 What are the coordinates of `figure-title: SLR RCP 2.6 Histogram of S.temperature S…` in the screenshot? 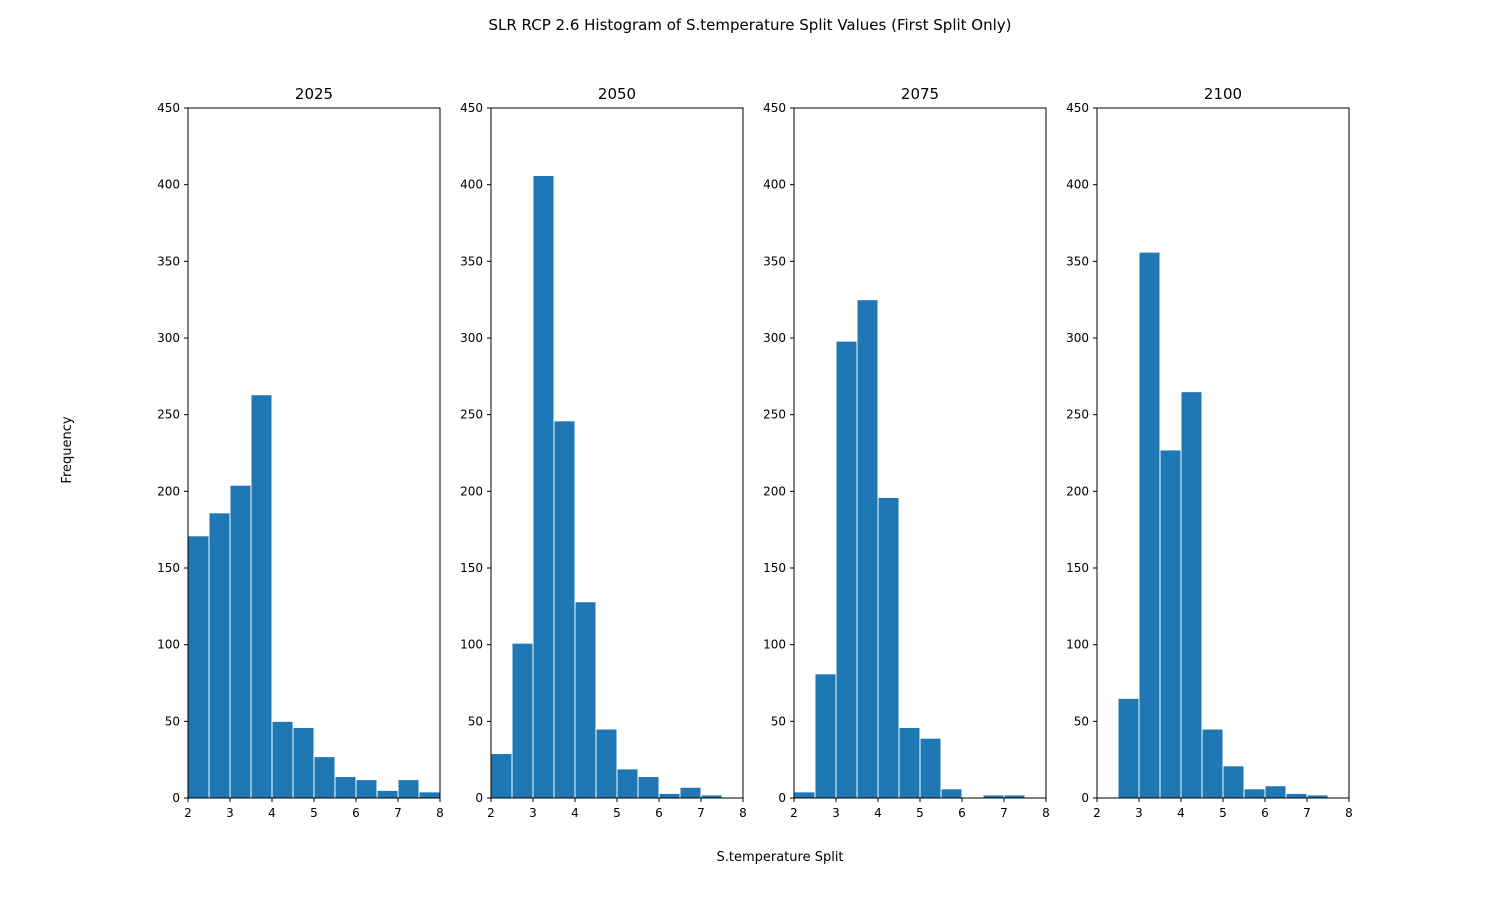 It's located at (749, 25).